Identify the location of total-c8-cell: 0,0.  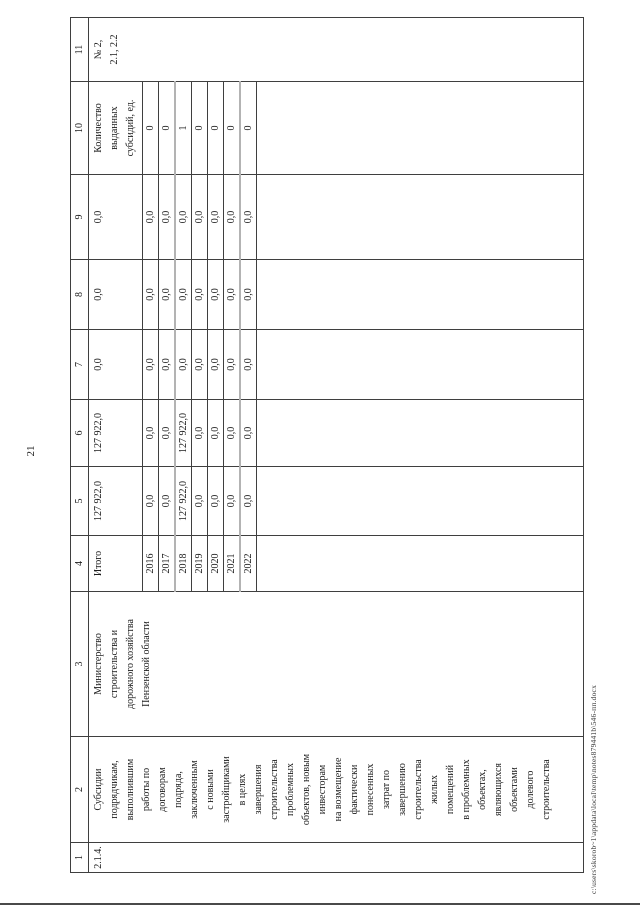
(115, 294).